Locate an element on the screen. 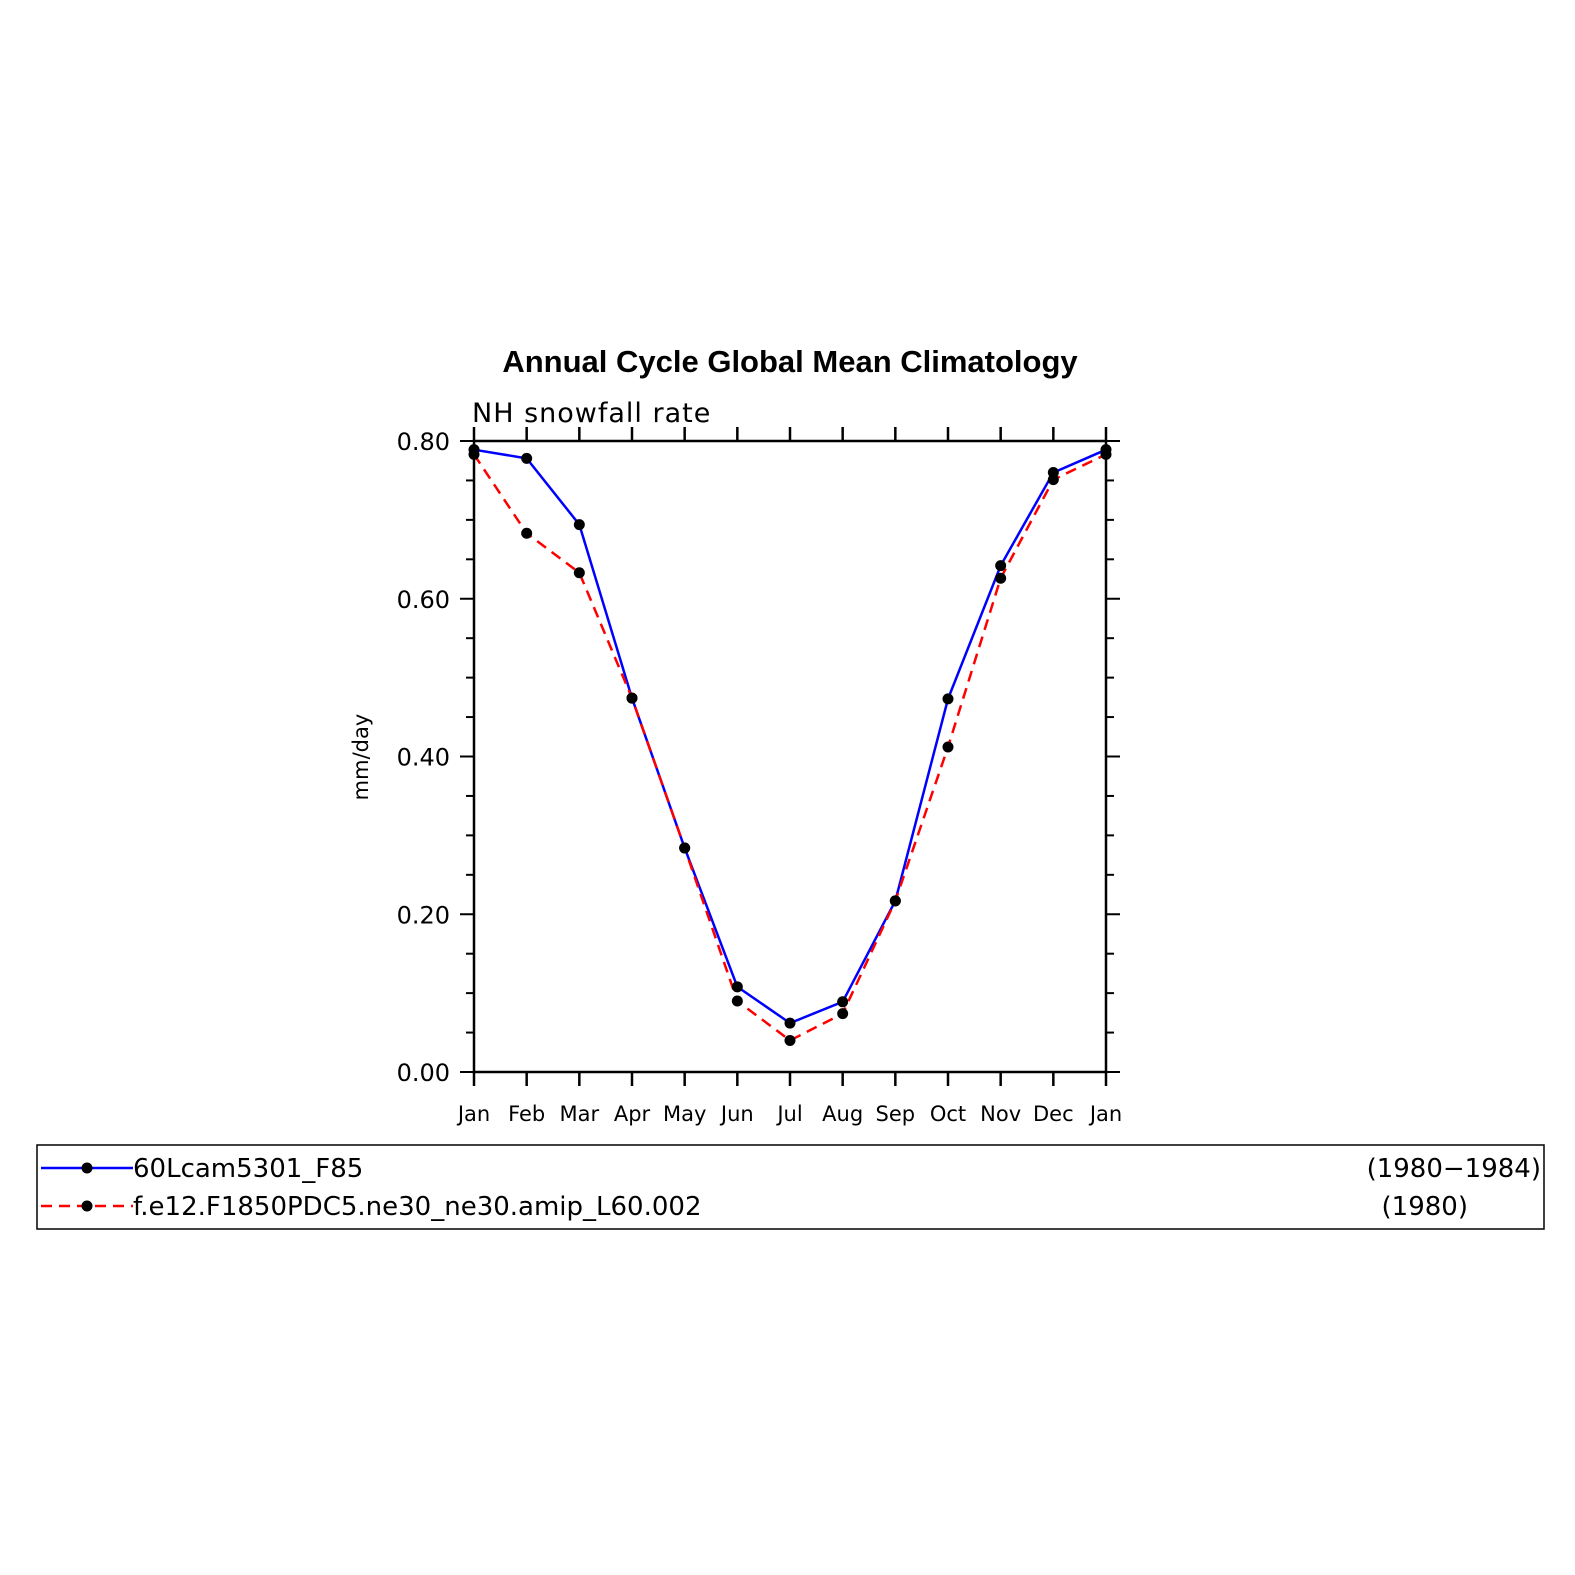  legend-box is located at coordinates (790, 1187).